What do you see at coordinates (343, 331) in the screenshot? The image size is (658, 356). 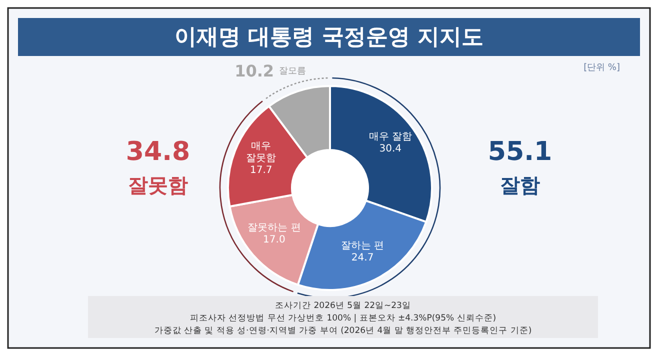 I see `text: 가중값 산출 및 적용 성·연령·지역별 가중 부여 (2026년 4월 말 행정안전부 주민등록인구 기준)` at bounding box center [343, 331].